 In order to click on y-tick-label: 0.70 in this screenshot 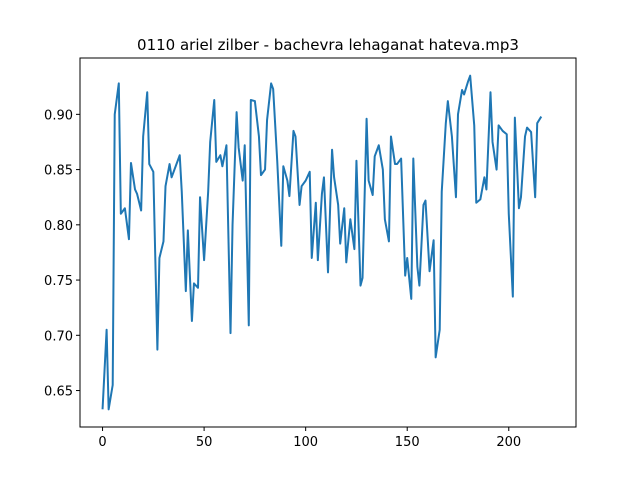, I will do `click(58, 336)`.